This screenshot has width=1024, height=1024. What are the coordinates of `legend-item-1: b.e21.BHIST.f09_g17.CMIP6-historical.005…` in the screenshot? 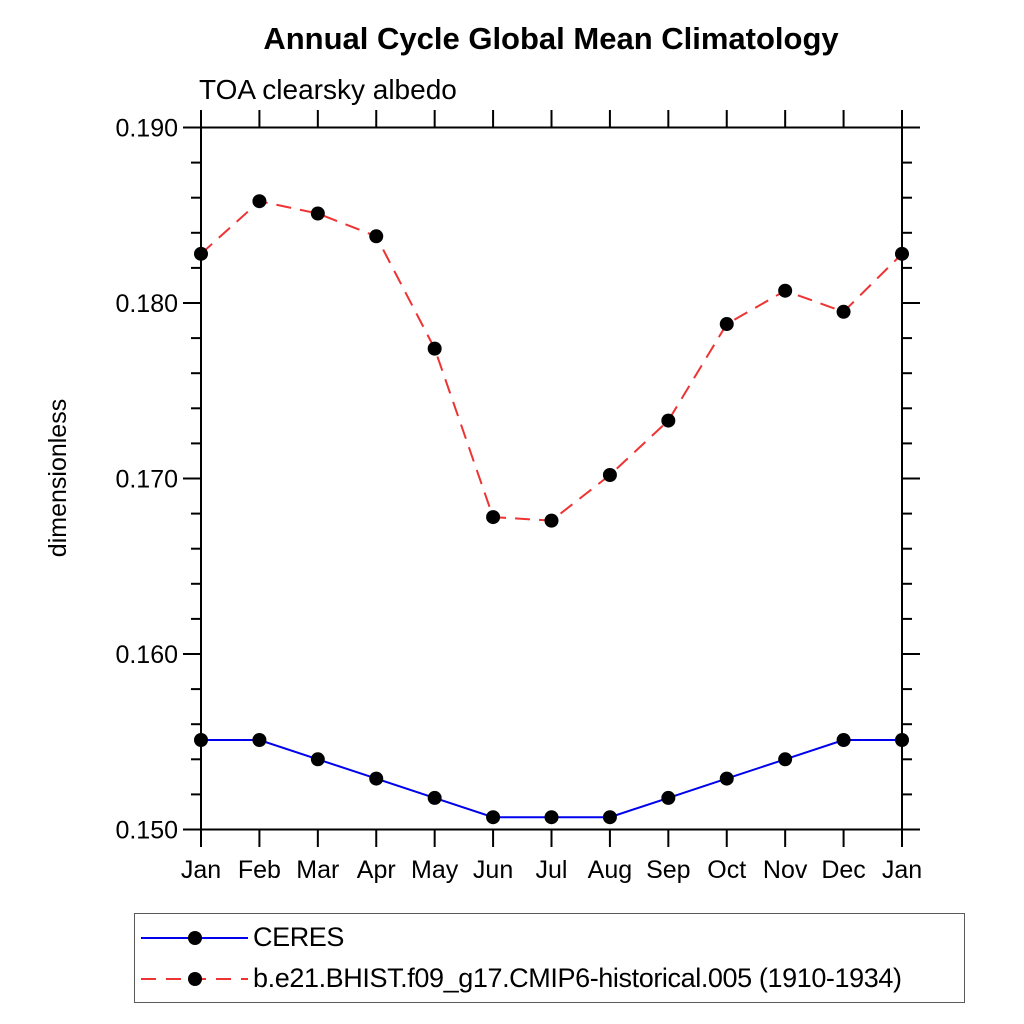 It's located at (549, 978).